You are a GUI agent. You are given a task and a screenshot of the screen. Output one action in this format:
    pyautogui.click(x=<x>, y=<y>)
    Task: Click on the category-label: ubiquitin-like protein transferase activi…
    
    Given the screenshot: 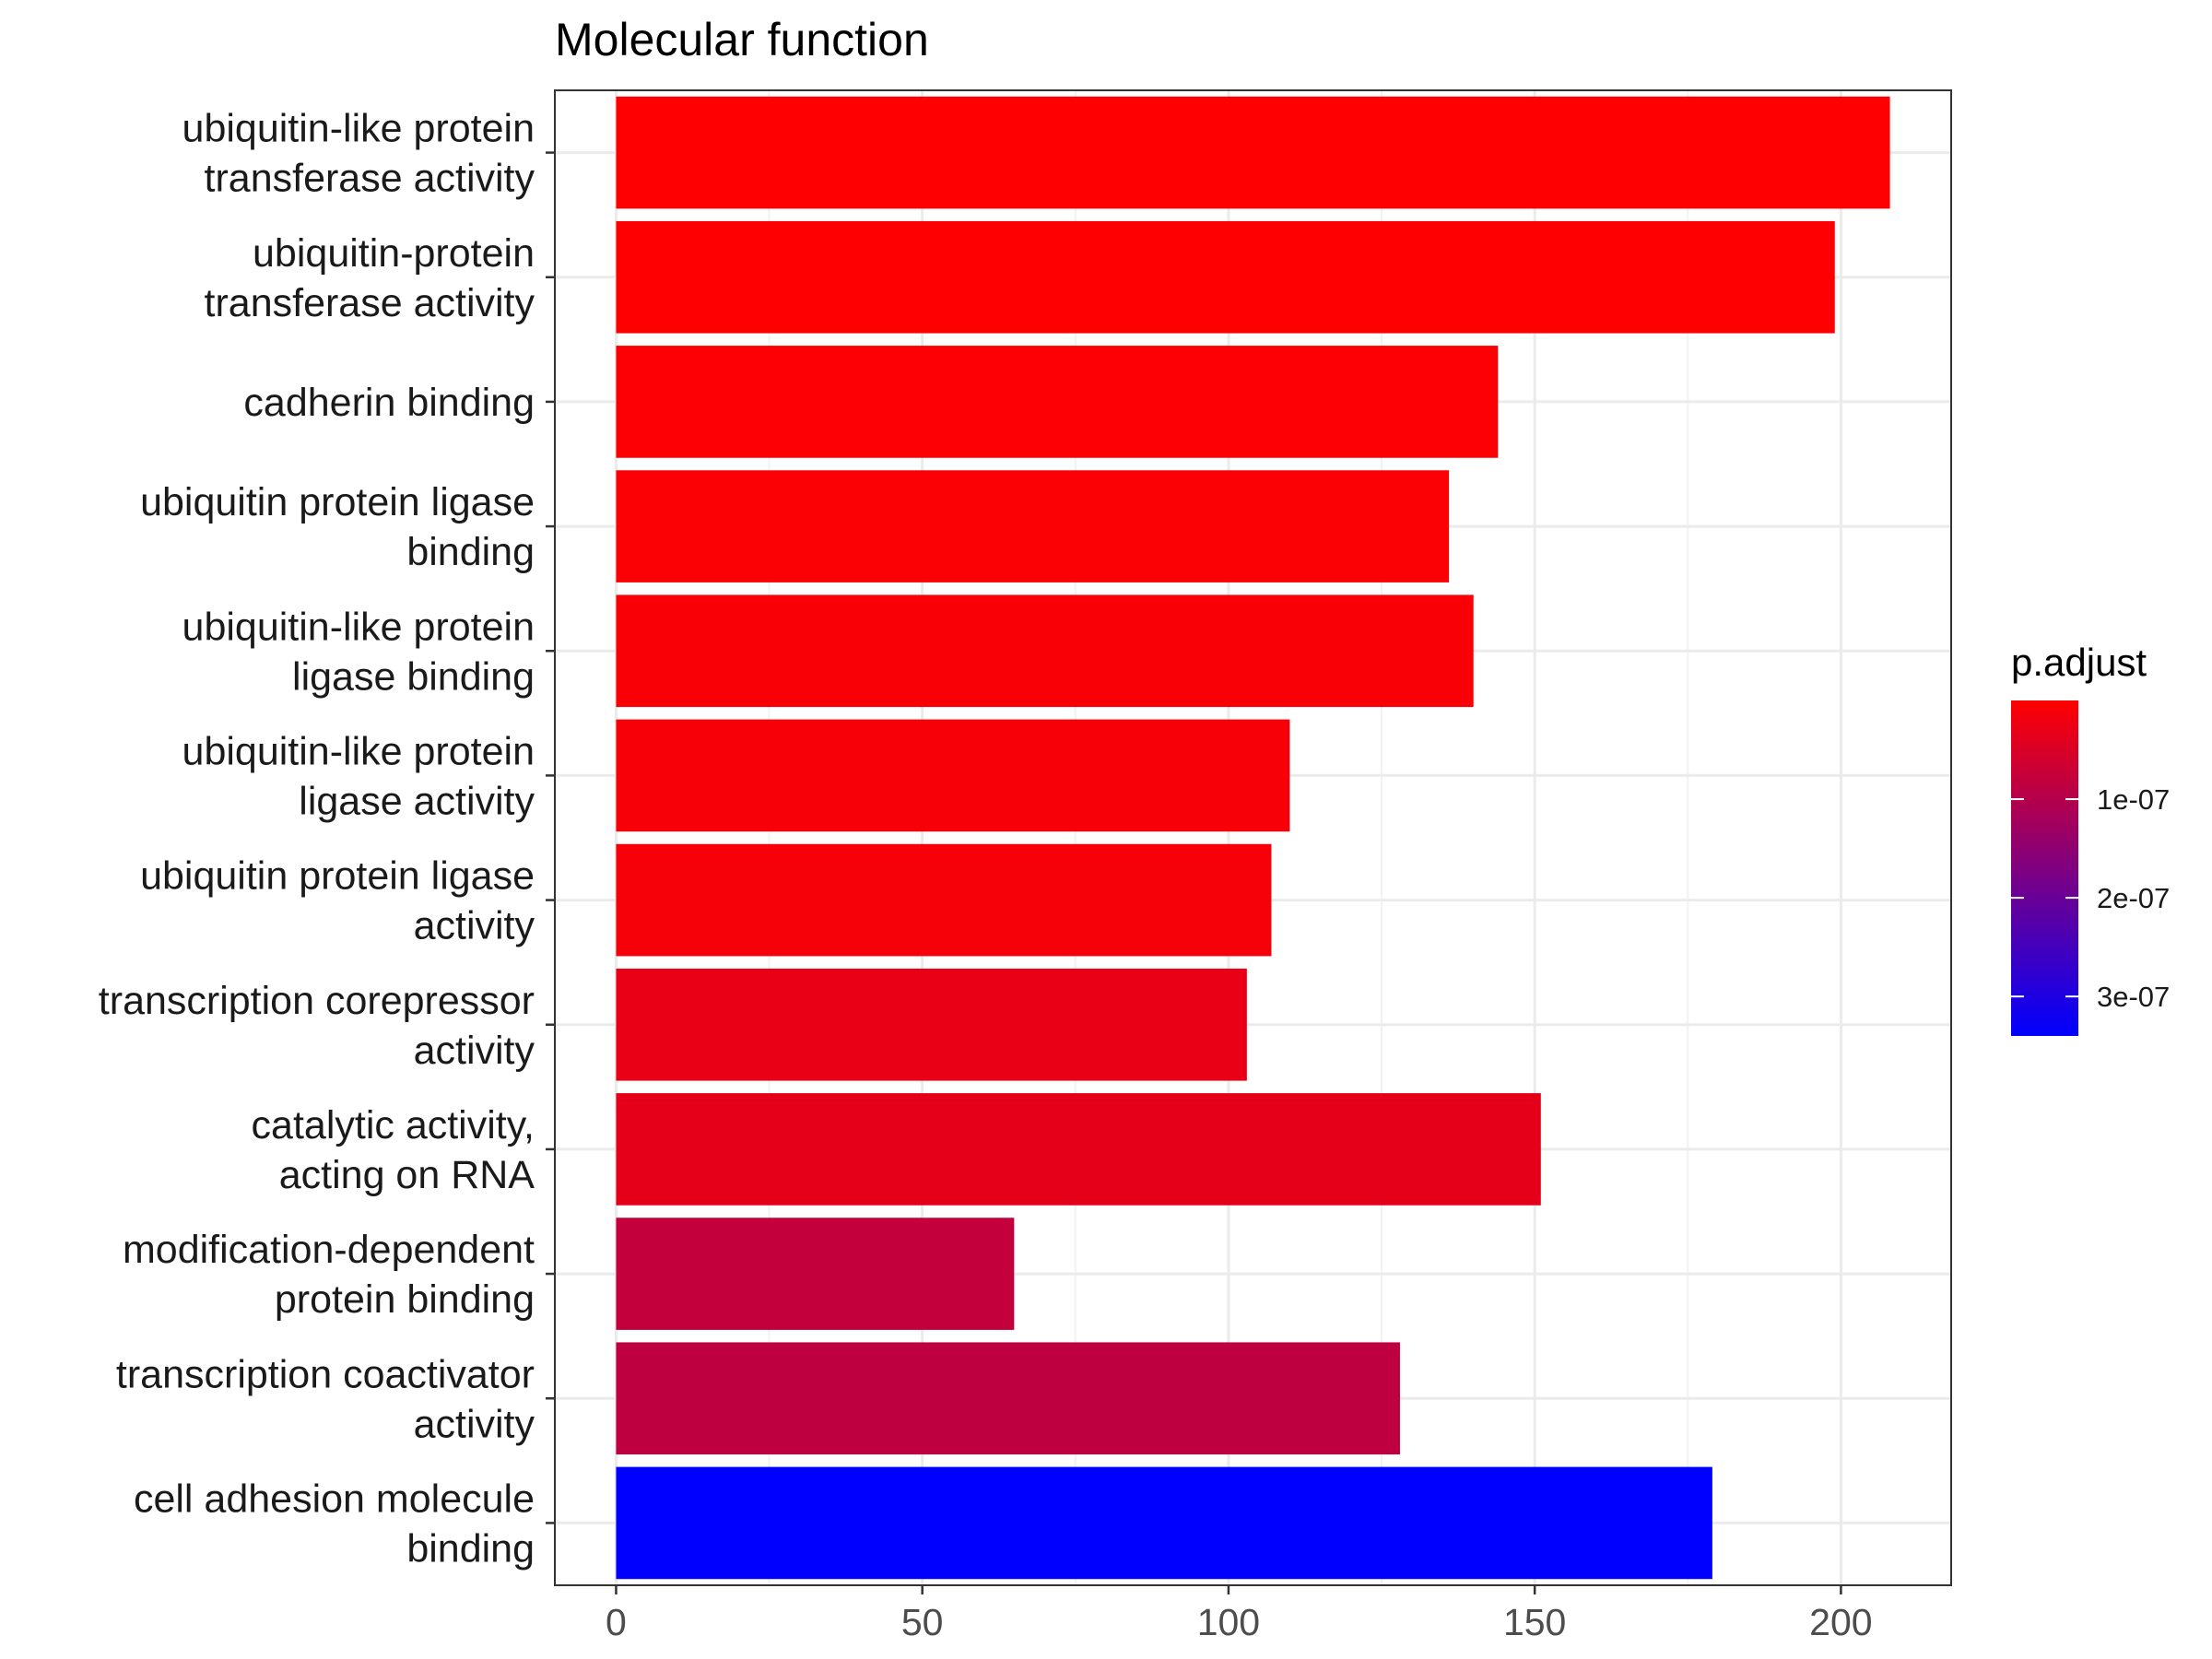 What is the action you would take?
    pyautogui.click(x=358, y=154)
    